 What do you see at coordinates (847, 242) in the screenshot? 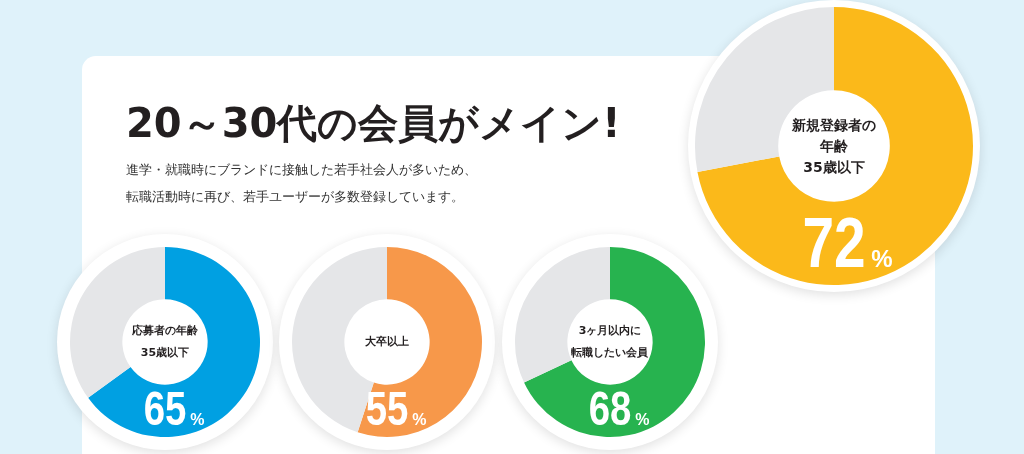
I see `data-label: 72%` at bounding box center [847, 242].